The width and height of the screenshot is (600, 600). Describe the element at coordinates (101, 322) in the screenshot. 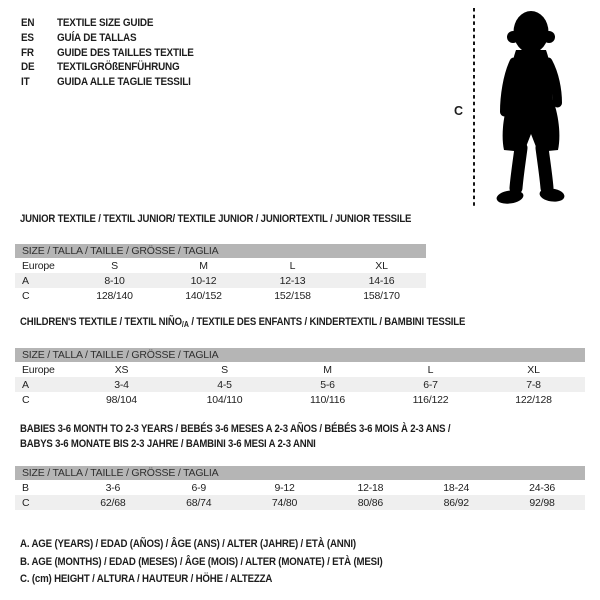

I see `title-segment: CHILDREN'S TEXTILE / TEXTIL NIÑO` at that location.